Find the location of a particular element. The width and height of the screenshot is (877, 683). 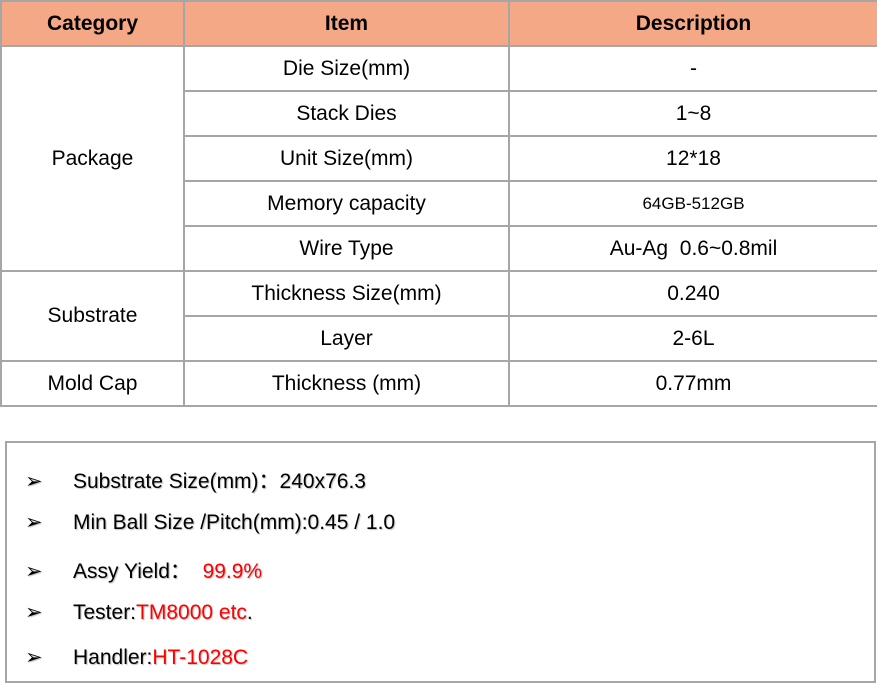

header-row: Category Item Description is located at coordinates (438, 23).